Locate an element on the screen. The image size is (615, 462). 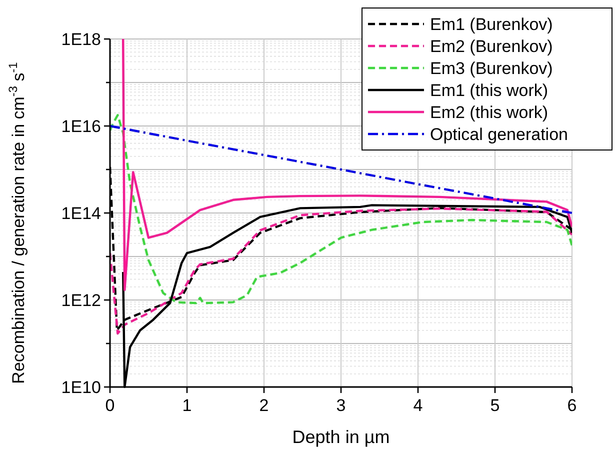
x-axis-title: Depth in µm is located at coordinates (341, 437).